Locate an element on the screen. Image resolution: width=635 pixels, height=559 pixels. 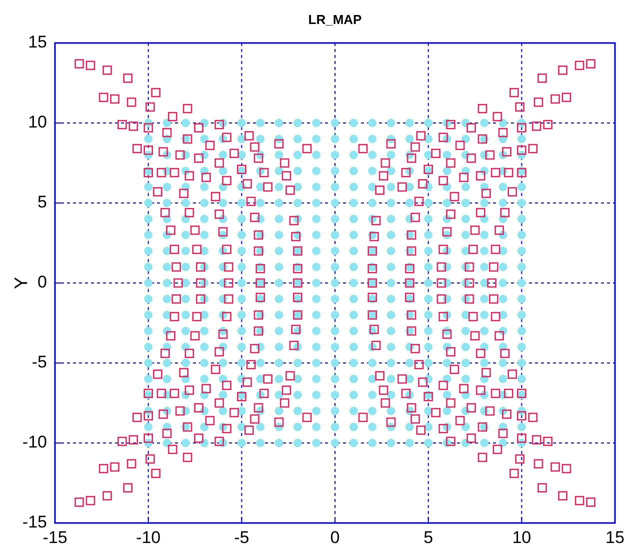
x-tick-label: 15 is located at coordinates (615, 537).